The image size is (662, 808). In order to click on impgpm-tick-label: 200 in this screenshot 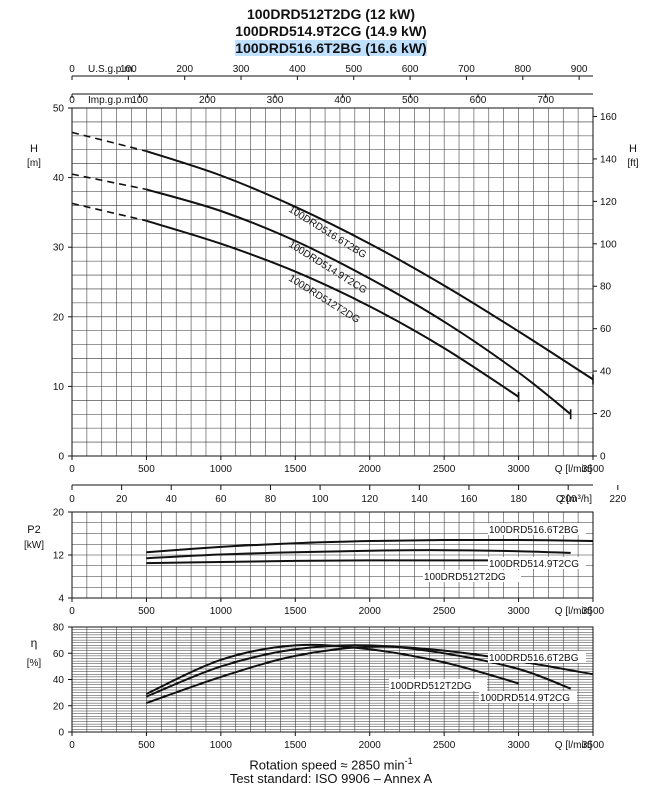, I will do `click(207, 100)`.